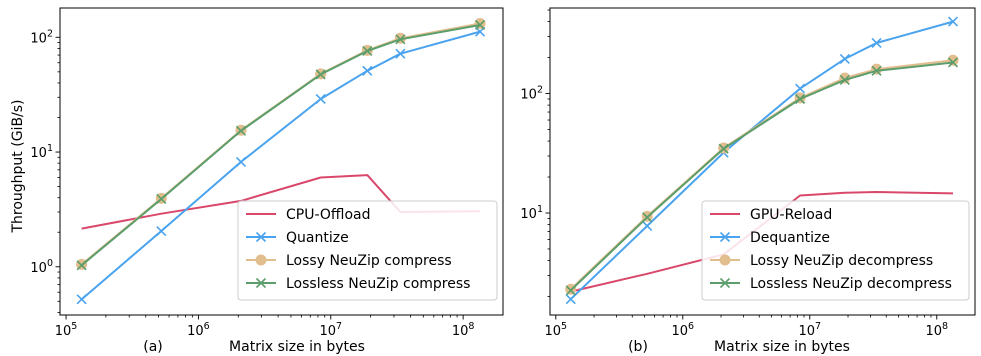  What do you see at coordinates (41, 267) in the screenshot?
I see `y-tick-label: 10⁰` at bounding box center [41, 267].